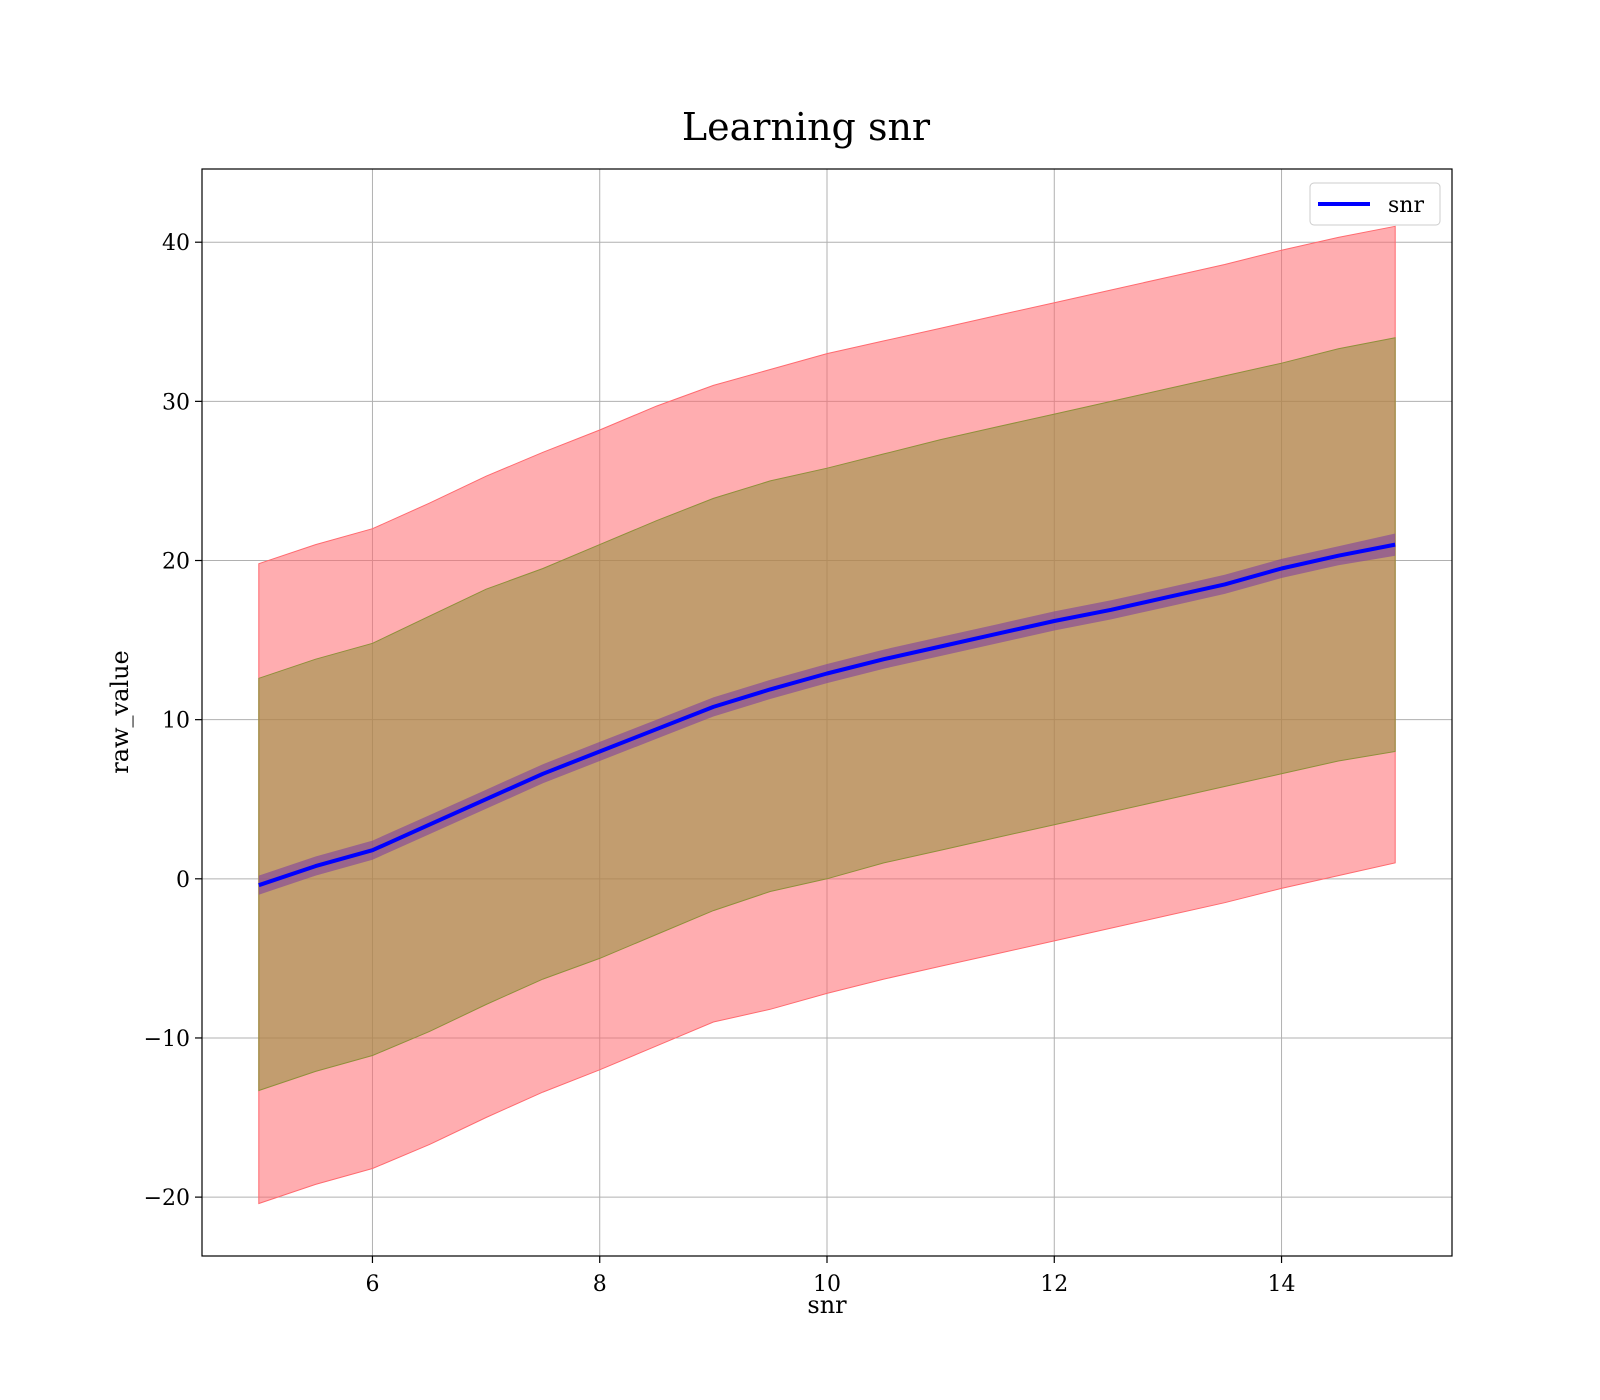  Describe the element at coordinates (176, 243) in the screenshot. I see `y-tick-label: 40` at that location.